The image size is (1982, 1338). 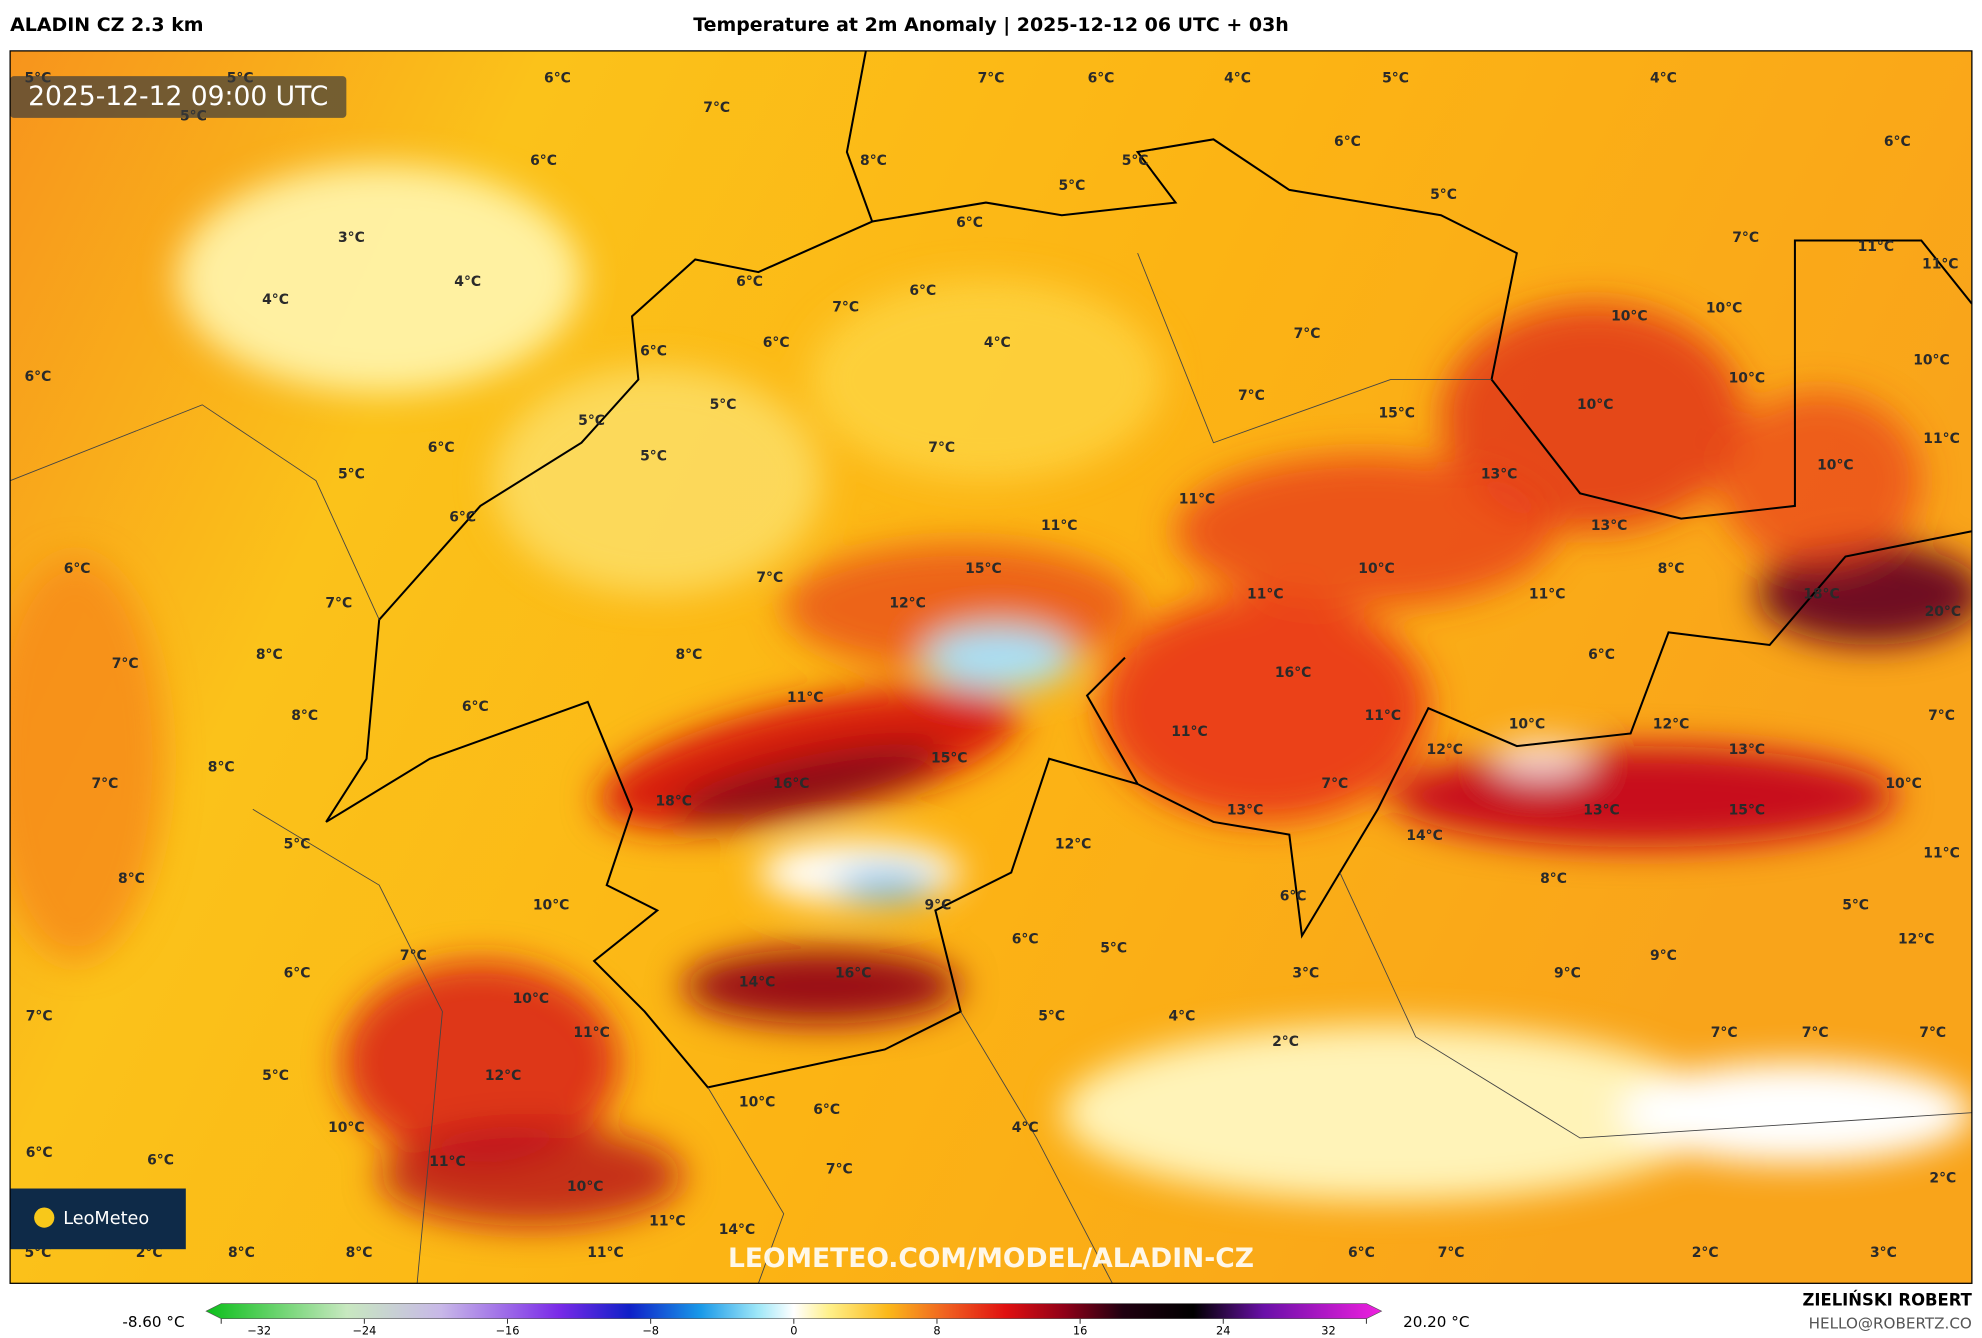 What do you see at coordinates (351, 238) in the screenshot?
I see `temperature-label: 3°C` at bounding box center [351, 238].